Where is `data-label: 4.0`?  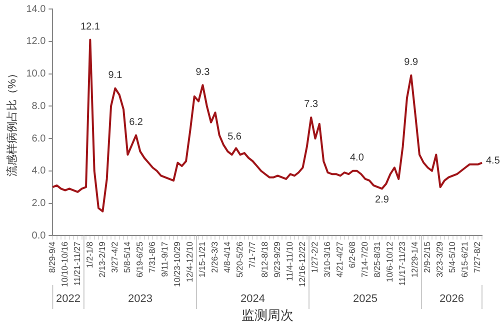 data-label: 4.0 is located at coordinates (357, 158).